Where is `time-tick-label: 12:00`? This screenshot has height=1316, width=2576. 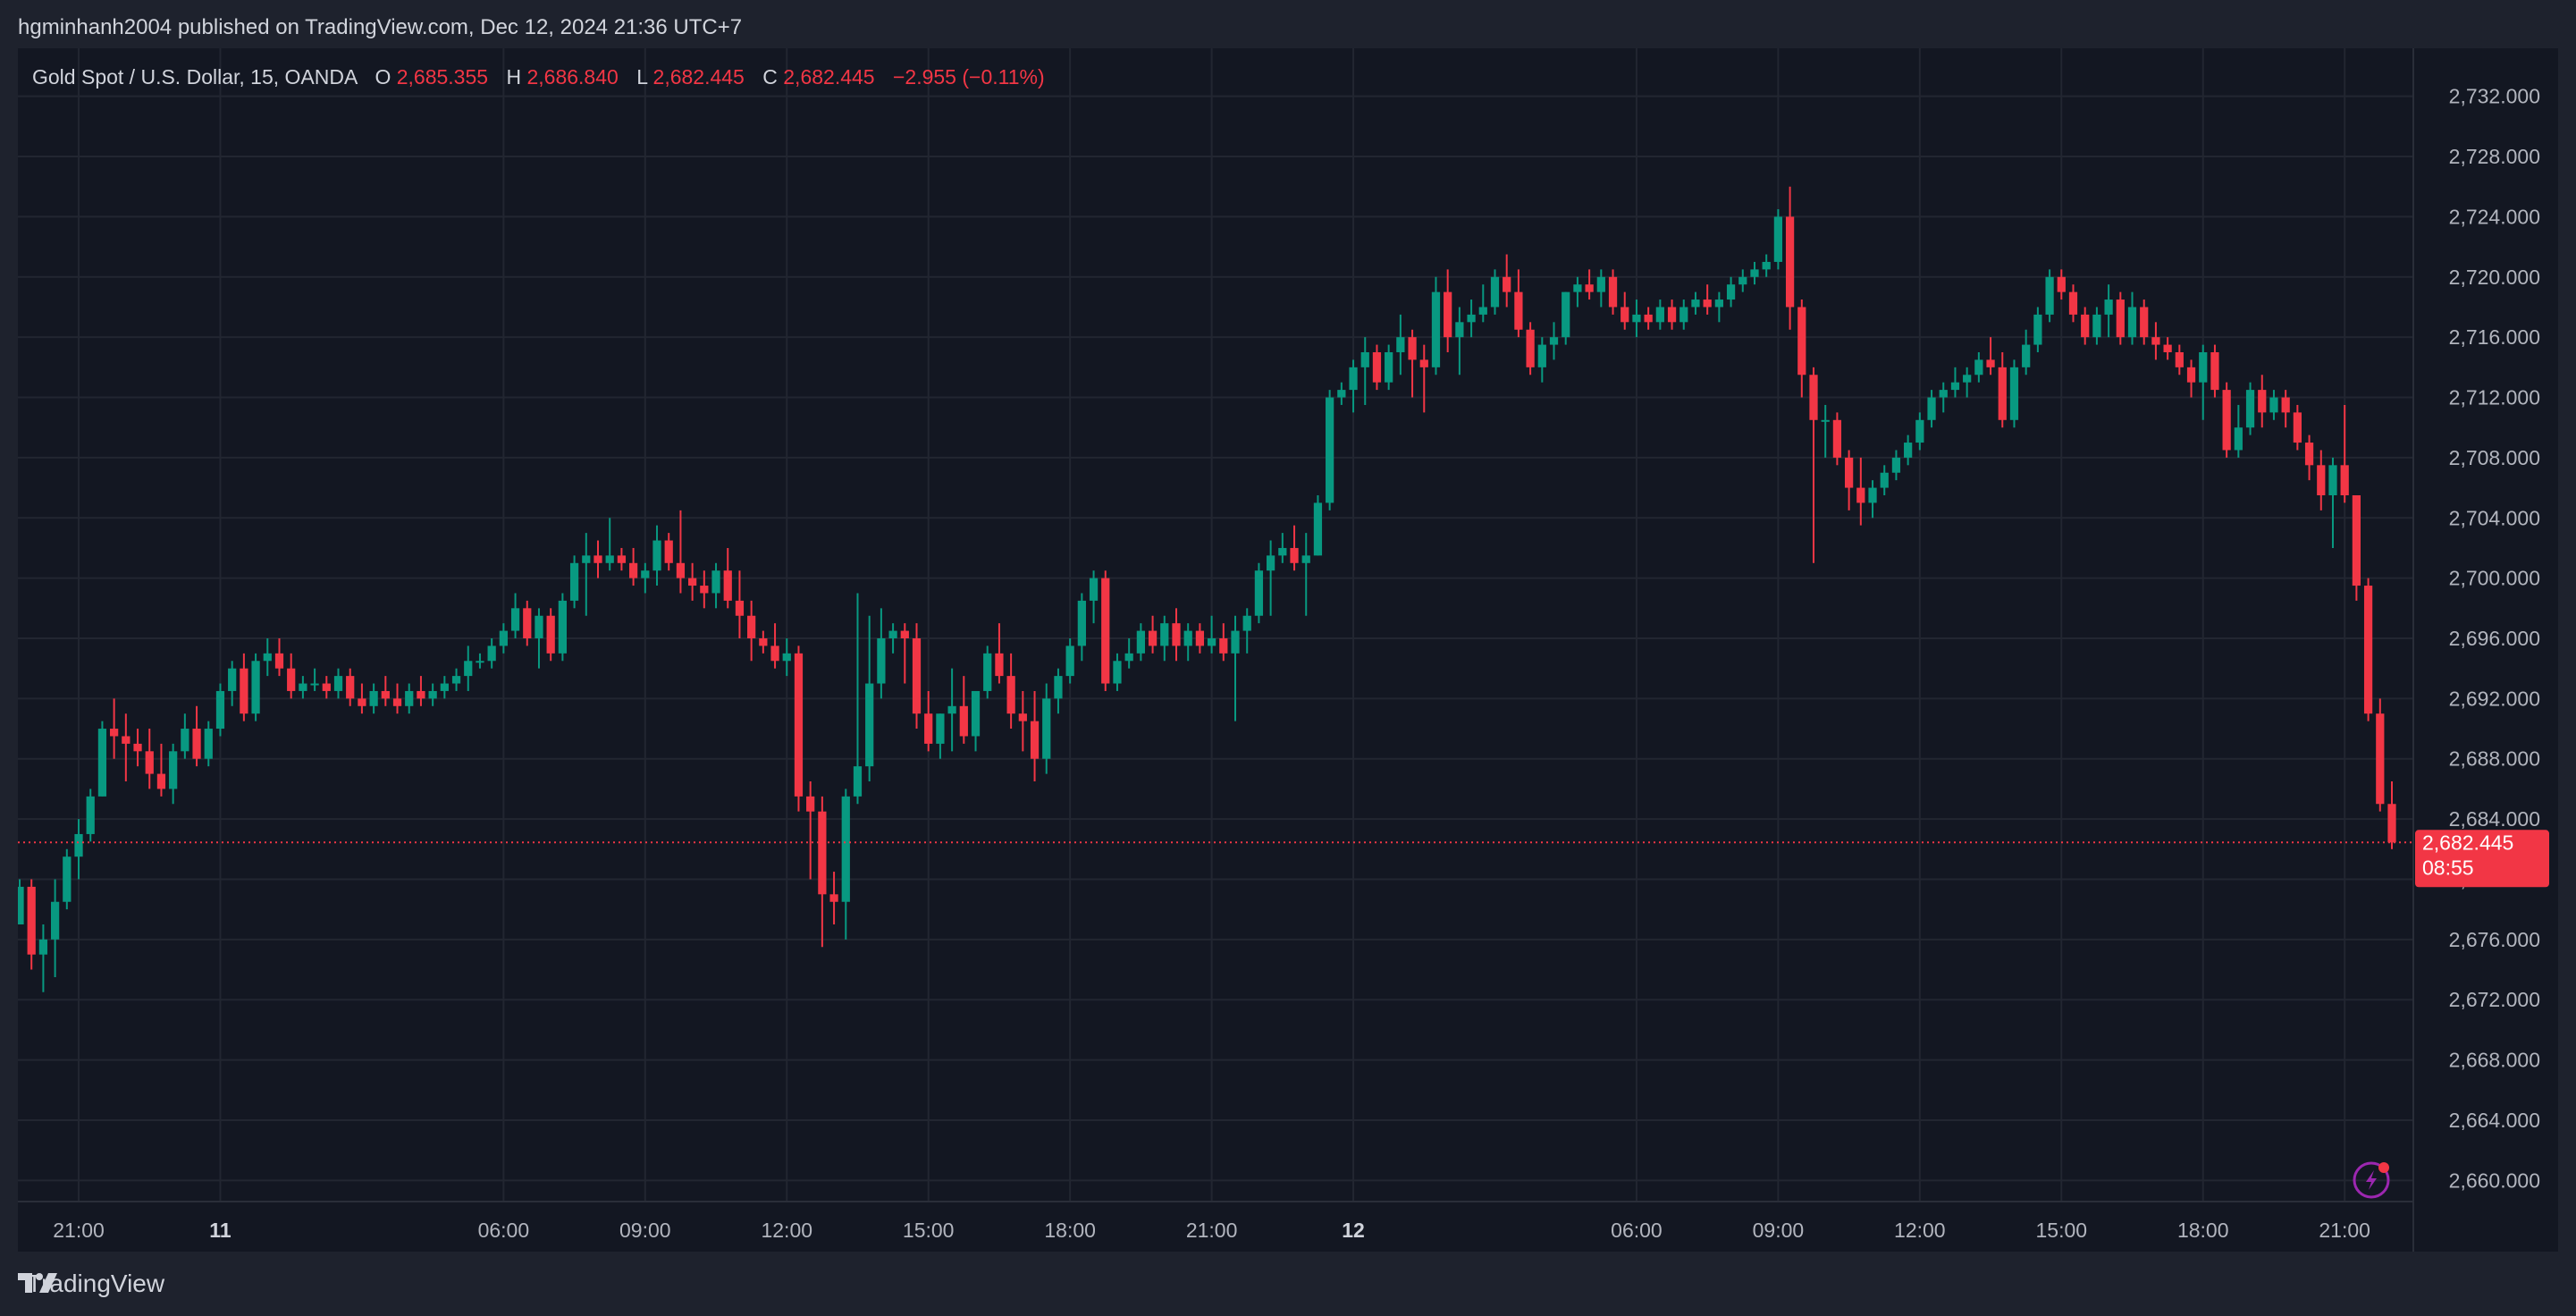 time-tick-label: 12:00 is located at coordinates (1920, 1230).